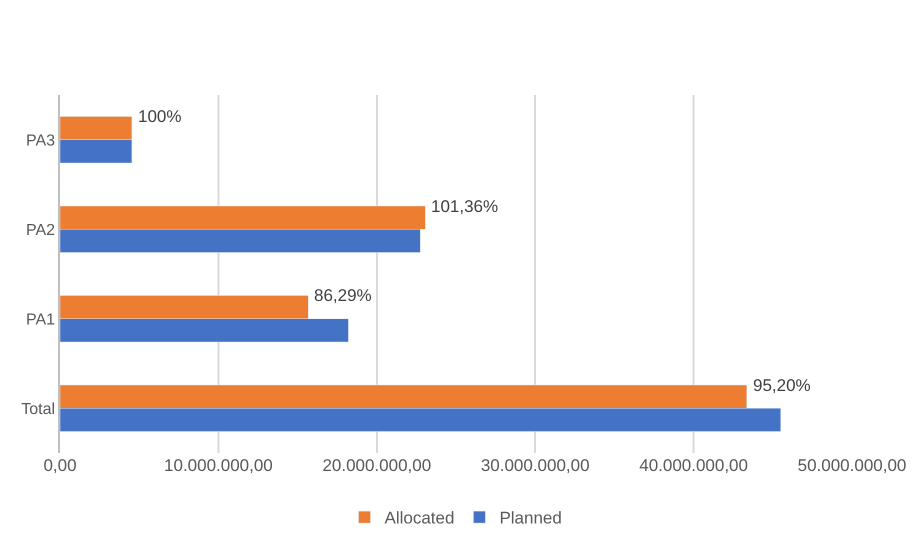  What do you see at coordinates (160, 116) in the screenshot?
I see `annotation: 100%` at bounding box center [160, 116].